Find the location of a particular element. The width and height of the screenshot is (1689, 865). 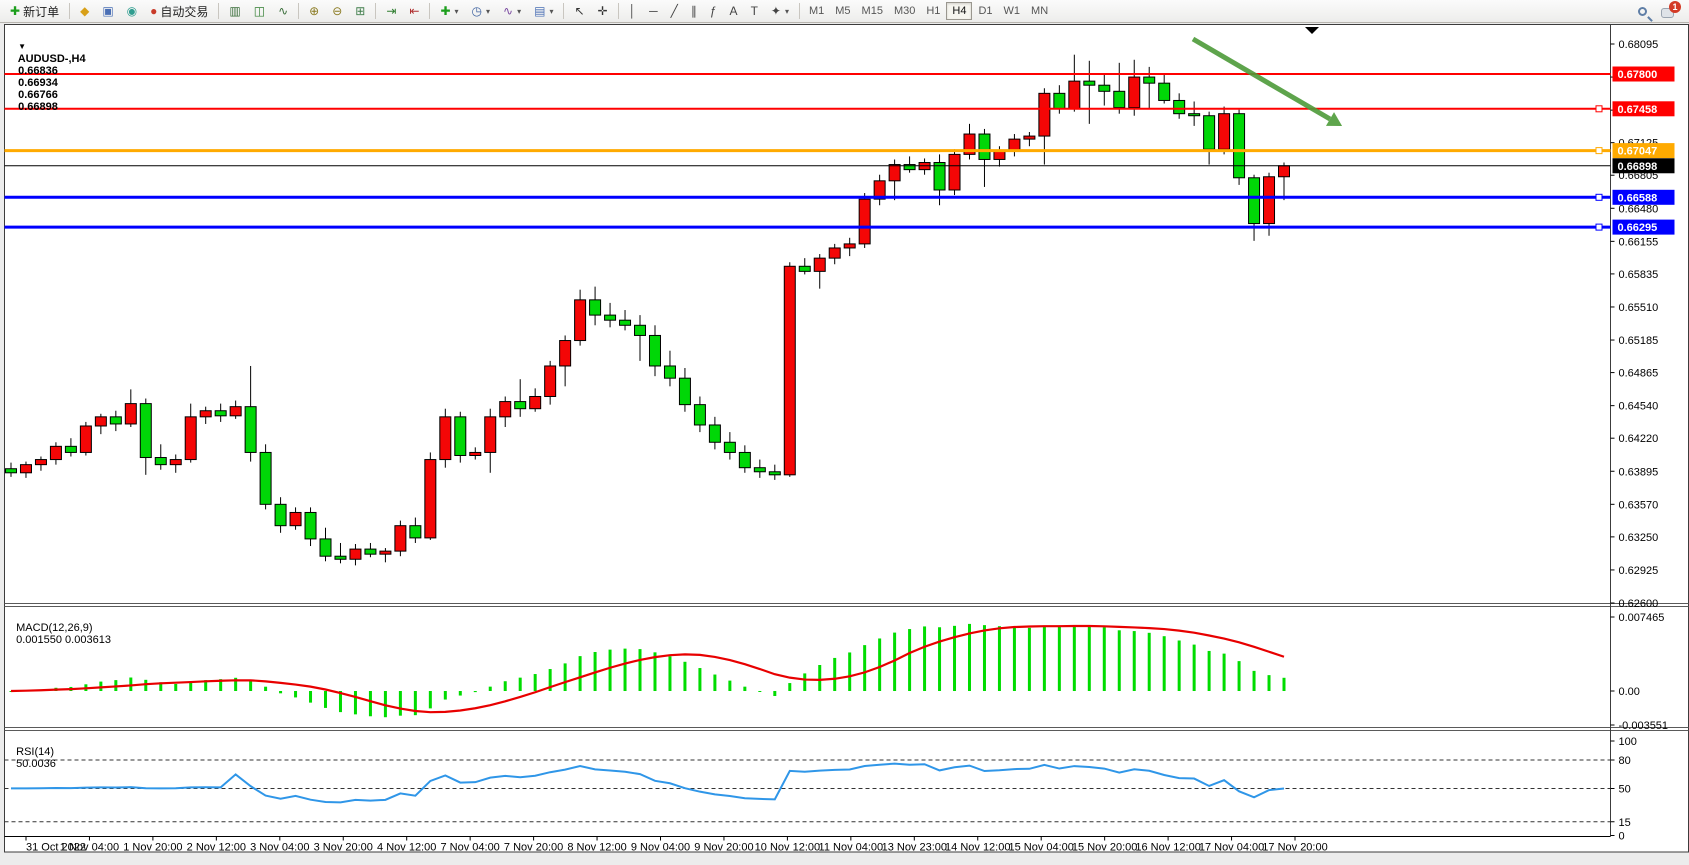

zoom-in-button: ⊕ is located at coordinates (314, 11).